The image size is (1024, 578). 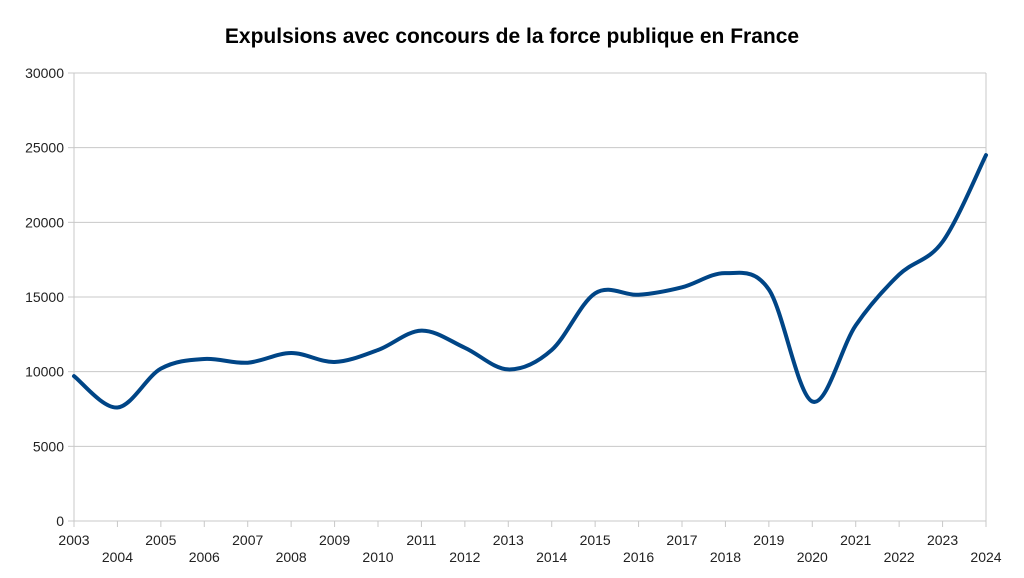 I want to click on x-tick-label: 2003, so click(x=73, y=540).